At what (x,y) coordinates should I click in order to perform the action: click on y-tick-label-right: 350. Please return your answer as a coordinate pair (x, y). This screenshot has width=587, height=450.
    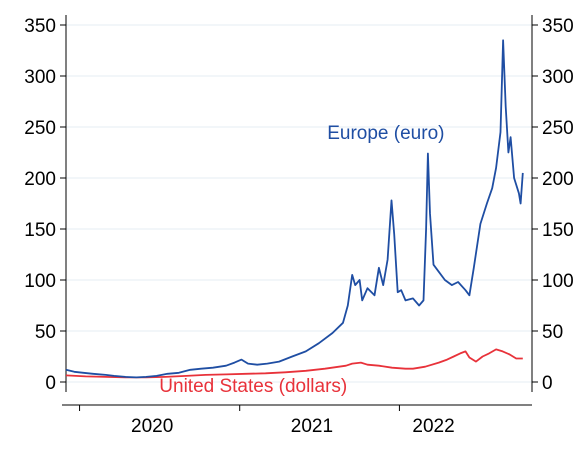
    Looking at the image, I should click on (558, 26).